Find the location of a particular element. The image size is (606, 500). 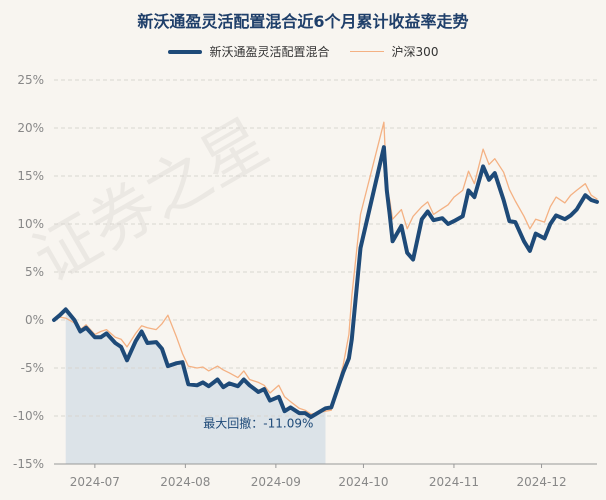

x-tick-label: 2024-08 is located at coordinates (185, 482).